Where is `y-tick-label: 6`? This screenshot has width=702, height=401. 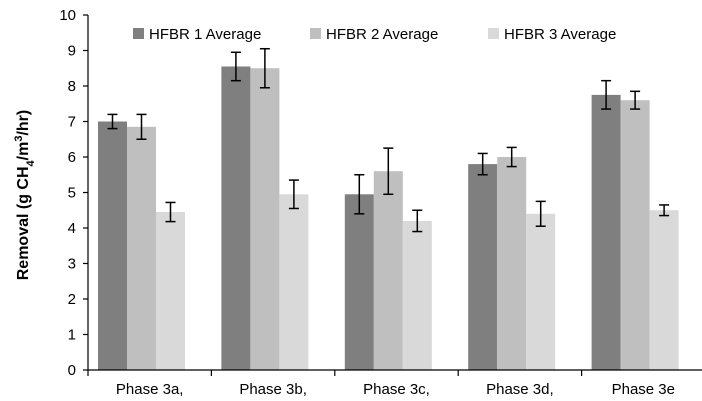 y-tick-label: 6 is located at coordinates (72, 157).